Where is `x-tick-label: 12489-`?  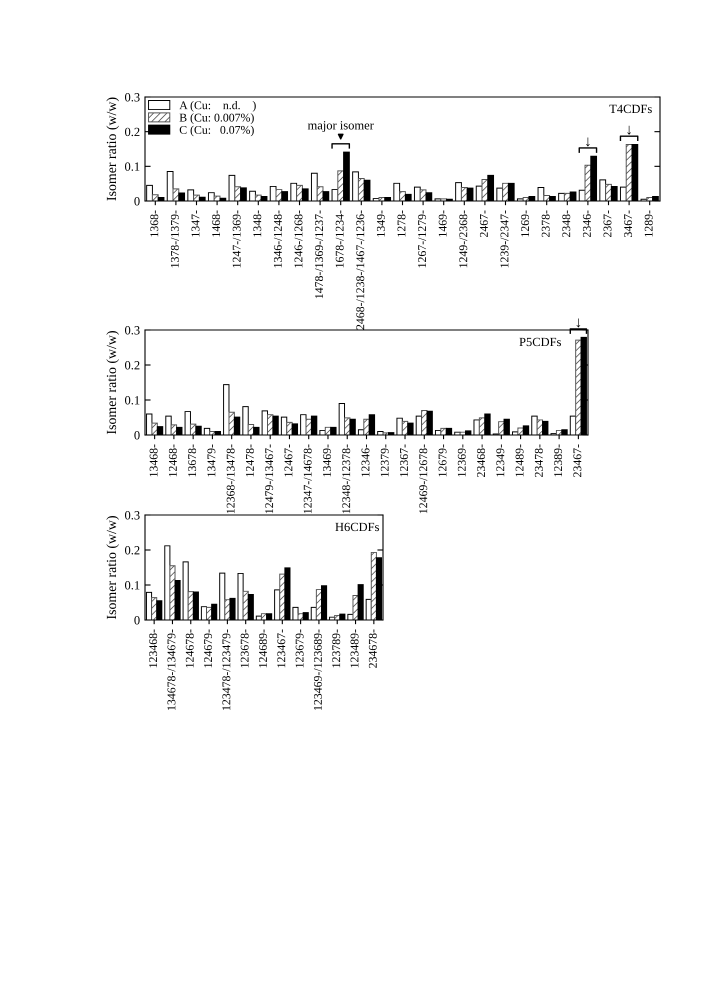 x-tick-label: 12489- is located at coordinates (520, 460).